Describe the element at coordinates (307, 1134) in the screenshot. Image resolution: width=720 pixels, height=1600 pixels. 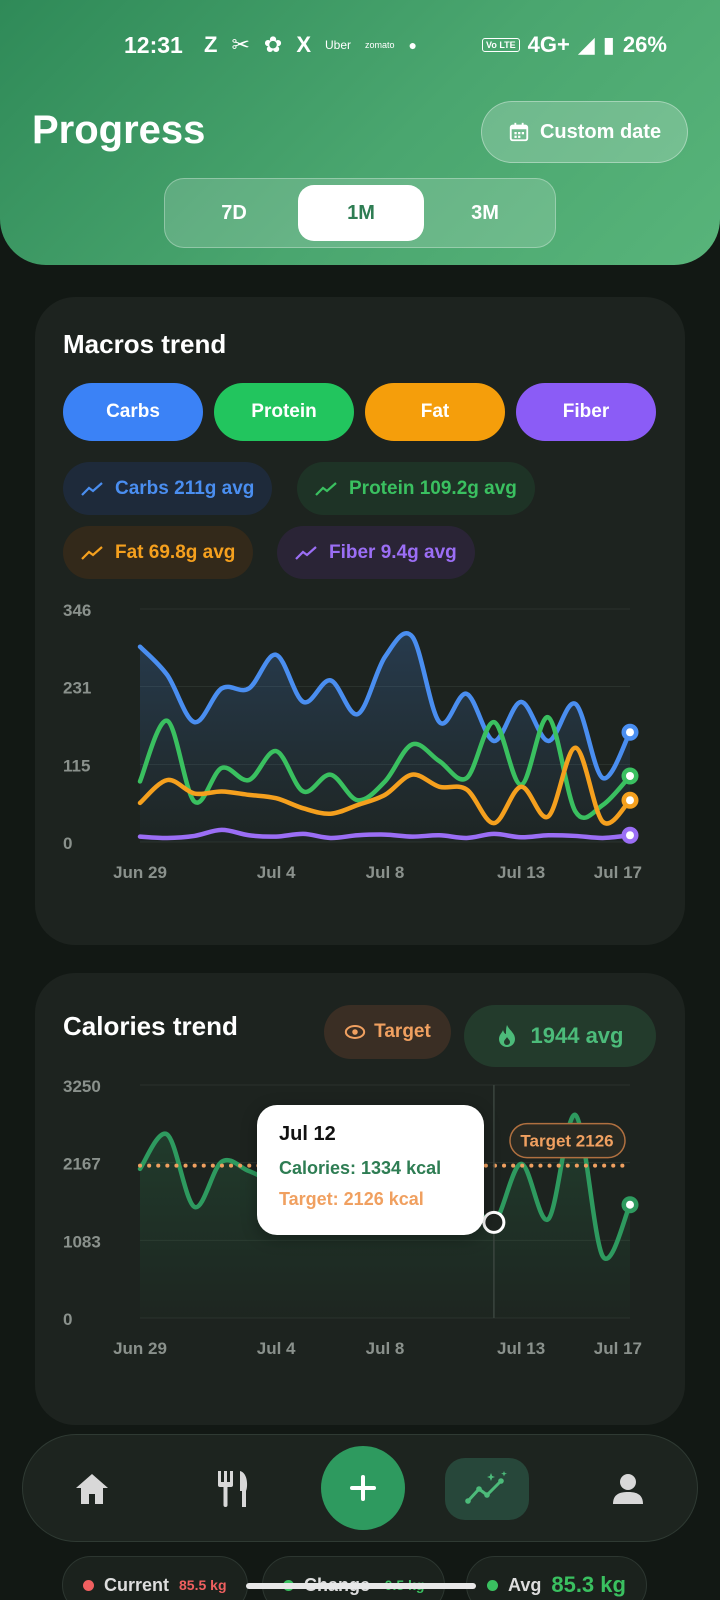
I see `tooltip-date: Jul 12` at that location.